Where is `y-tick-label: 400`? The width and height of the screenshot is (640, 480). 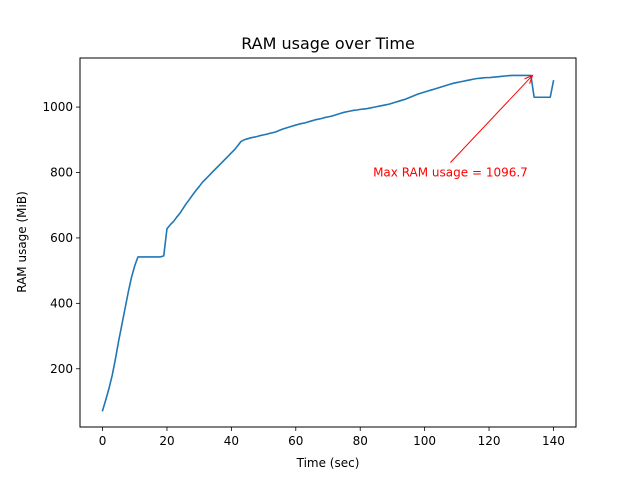 y-tick-label: 400 is located at coordinates (61, 303).